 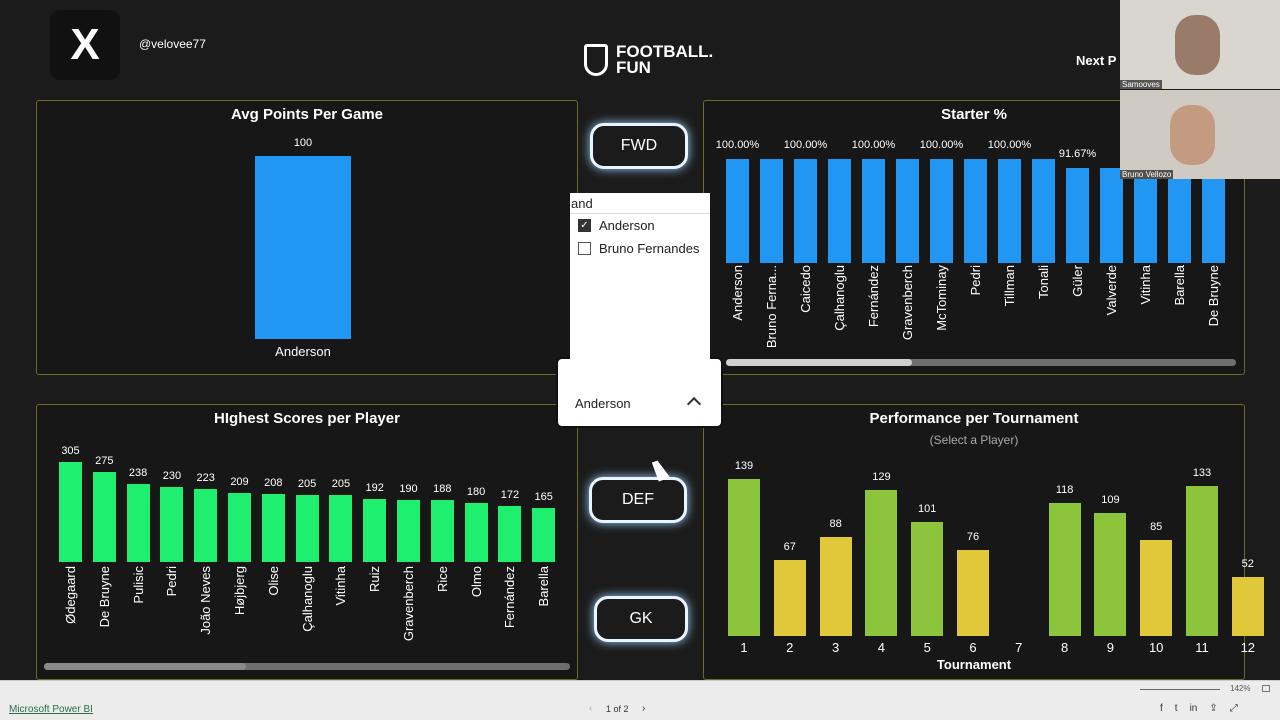 What do you see at coordinates (1266, 688) in the screenshot?
I see `fit-page-icon` at bounding box center [1266, 688].